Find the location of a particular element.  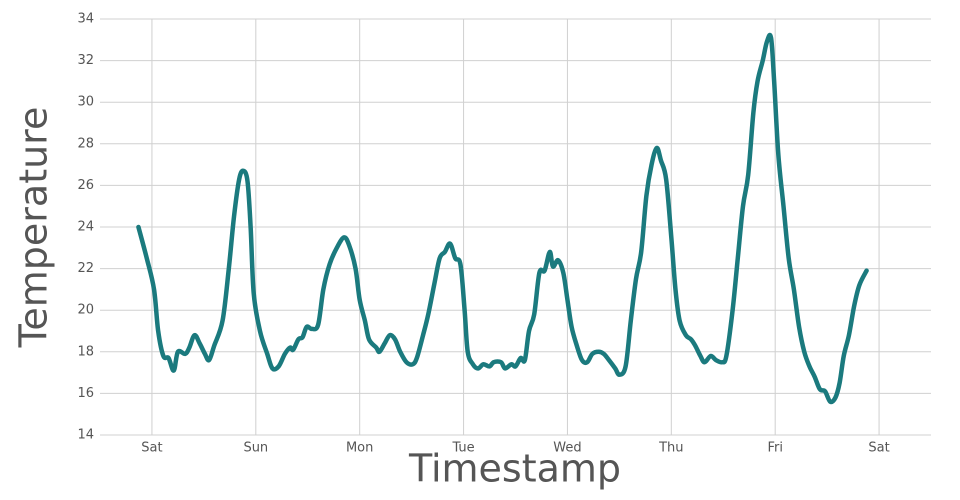

x-tick-label: Tue is located at coordinates (462, 448).